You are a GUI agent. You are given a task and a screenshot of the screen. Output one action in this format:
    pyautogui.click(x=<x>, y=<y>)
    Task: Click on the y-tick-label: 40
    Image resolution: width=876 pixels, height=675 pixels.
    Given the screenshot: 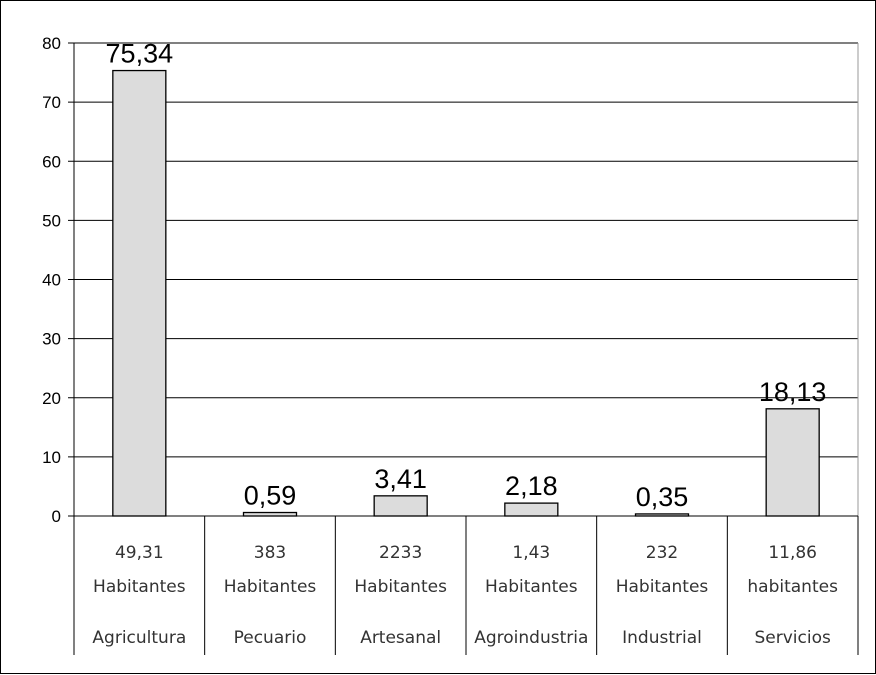 What is the action you would take?
    pyautogui.click(x=51, y=280)
    